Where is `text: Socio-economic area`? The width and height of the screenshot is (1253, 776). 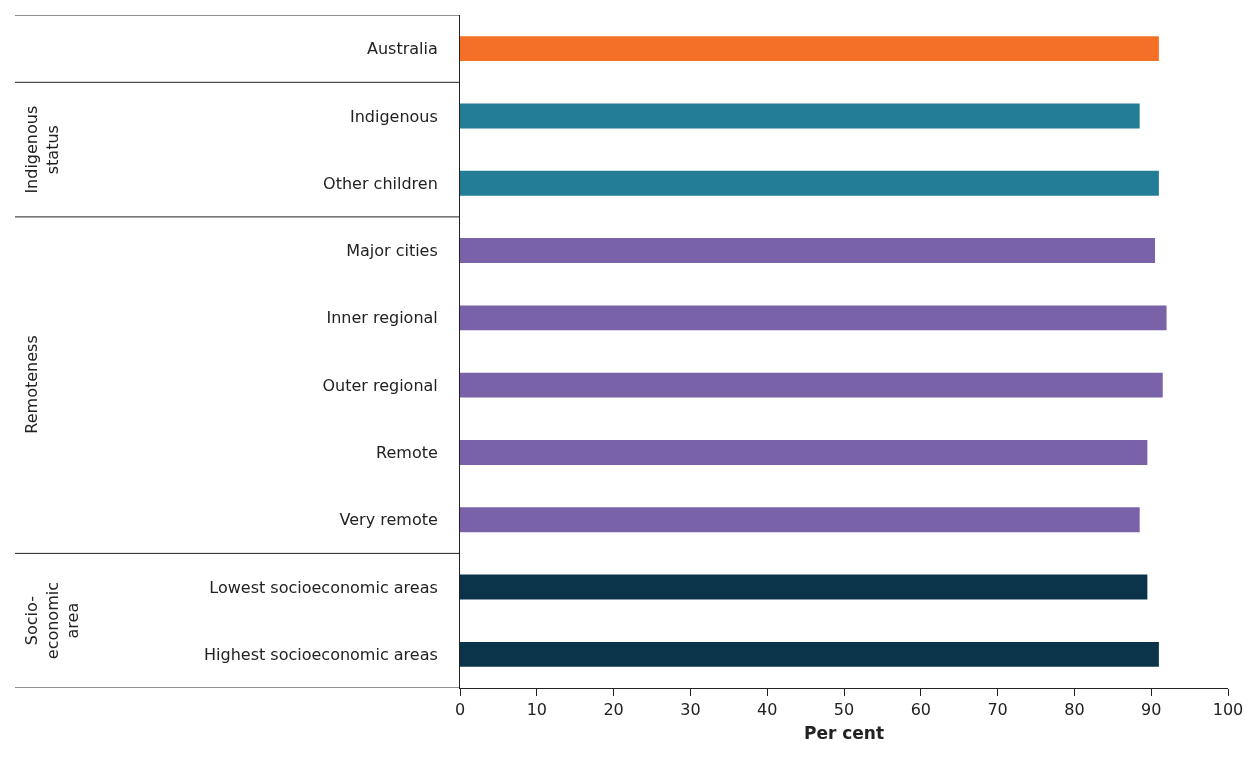 text: Socio-economic area is located at coordinates (52, 621).